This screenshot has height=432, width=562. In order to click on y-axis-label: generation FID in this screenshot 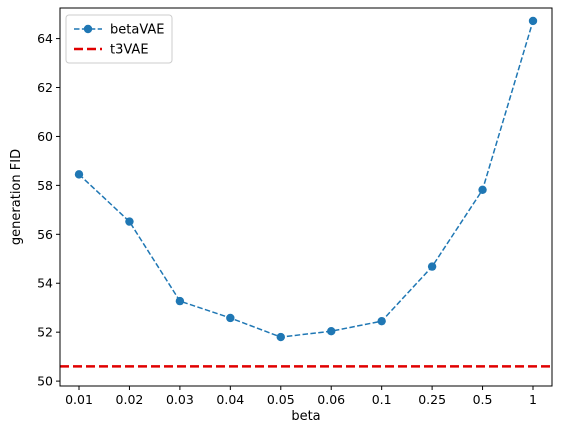, I will do `click(16, 197)`.